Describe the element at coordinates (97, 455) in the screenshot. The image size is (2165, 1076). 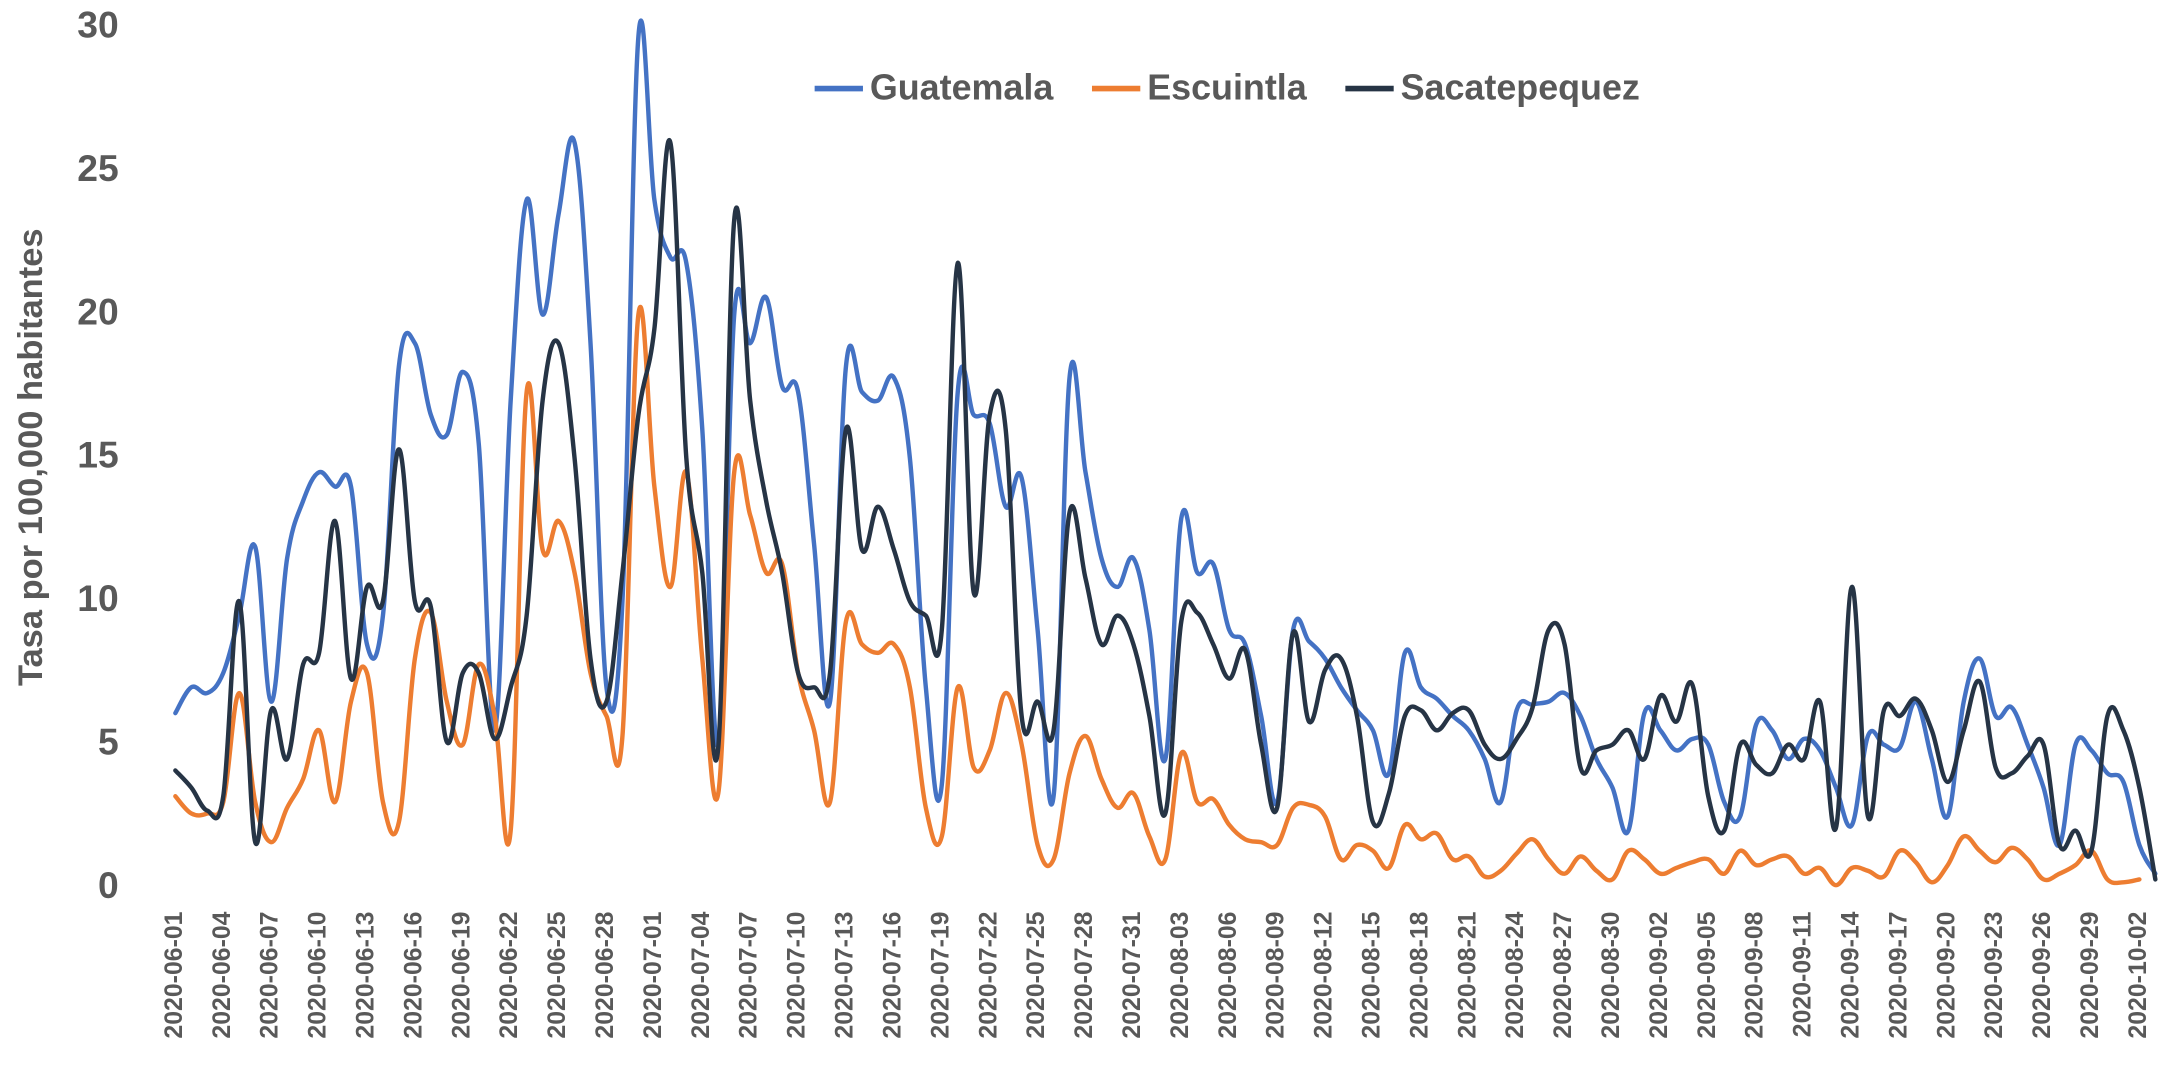
I see `y-tick-label: 15` at that location.